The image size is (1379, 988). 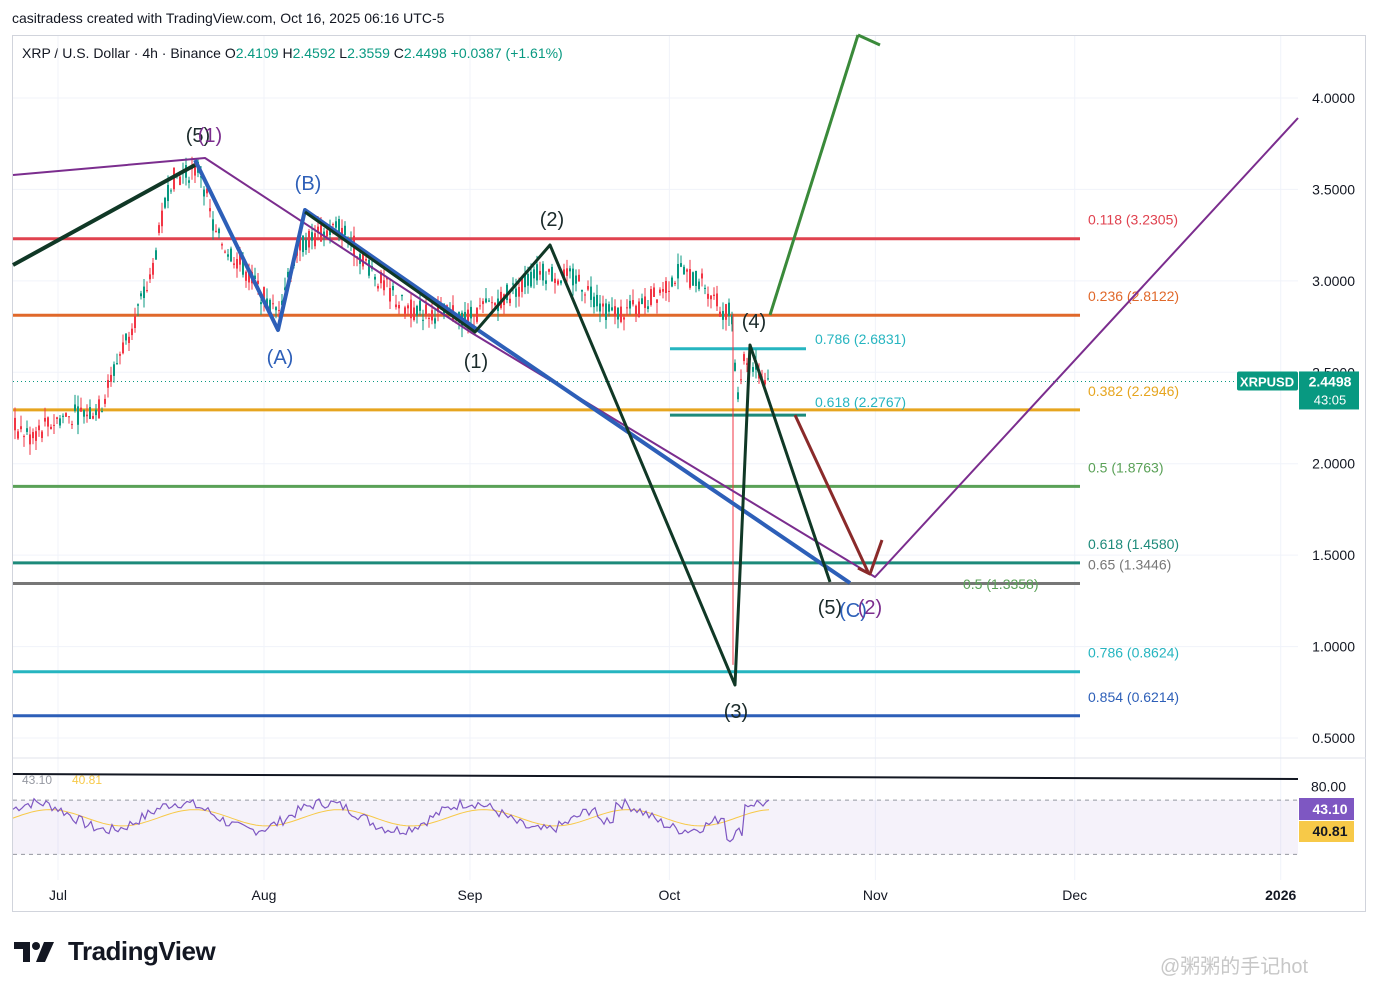 I want to click on rsi-line, so click(x=391, y=820).